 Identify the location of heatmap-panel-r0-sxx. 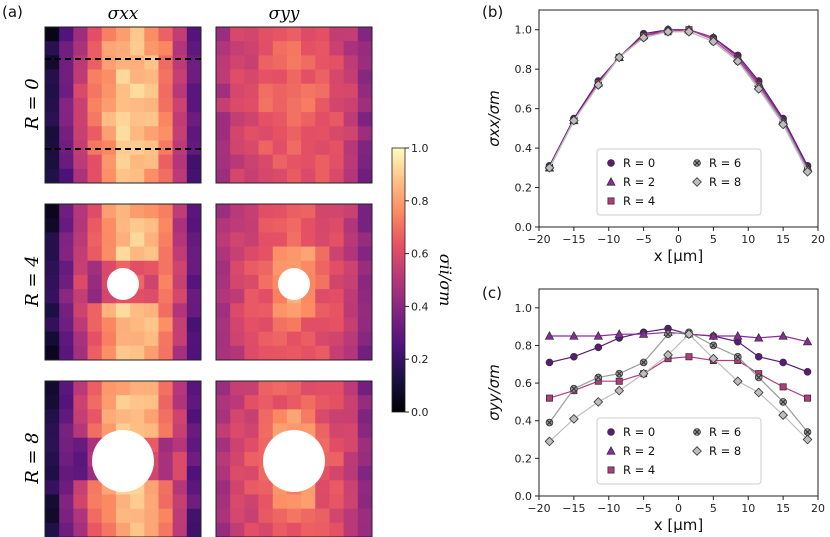
(123, 105).